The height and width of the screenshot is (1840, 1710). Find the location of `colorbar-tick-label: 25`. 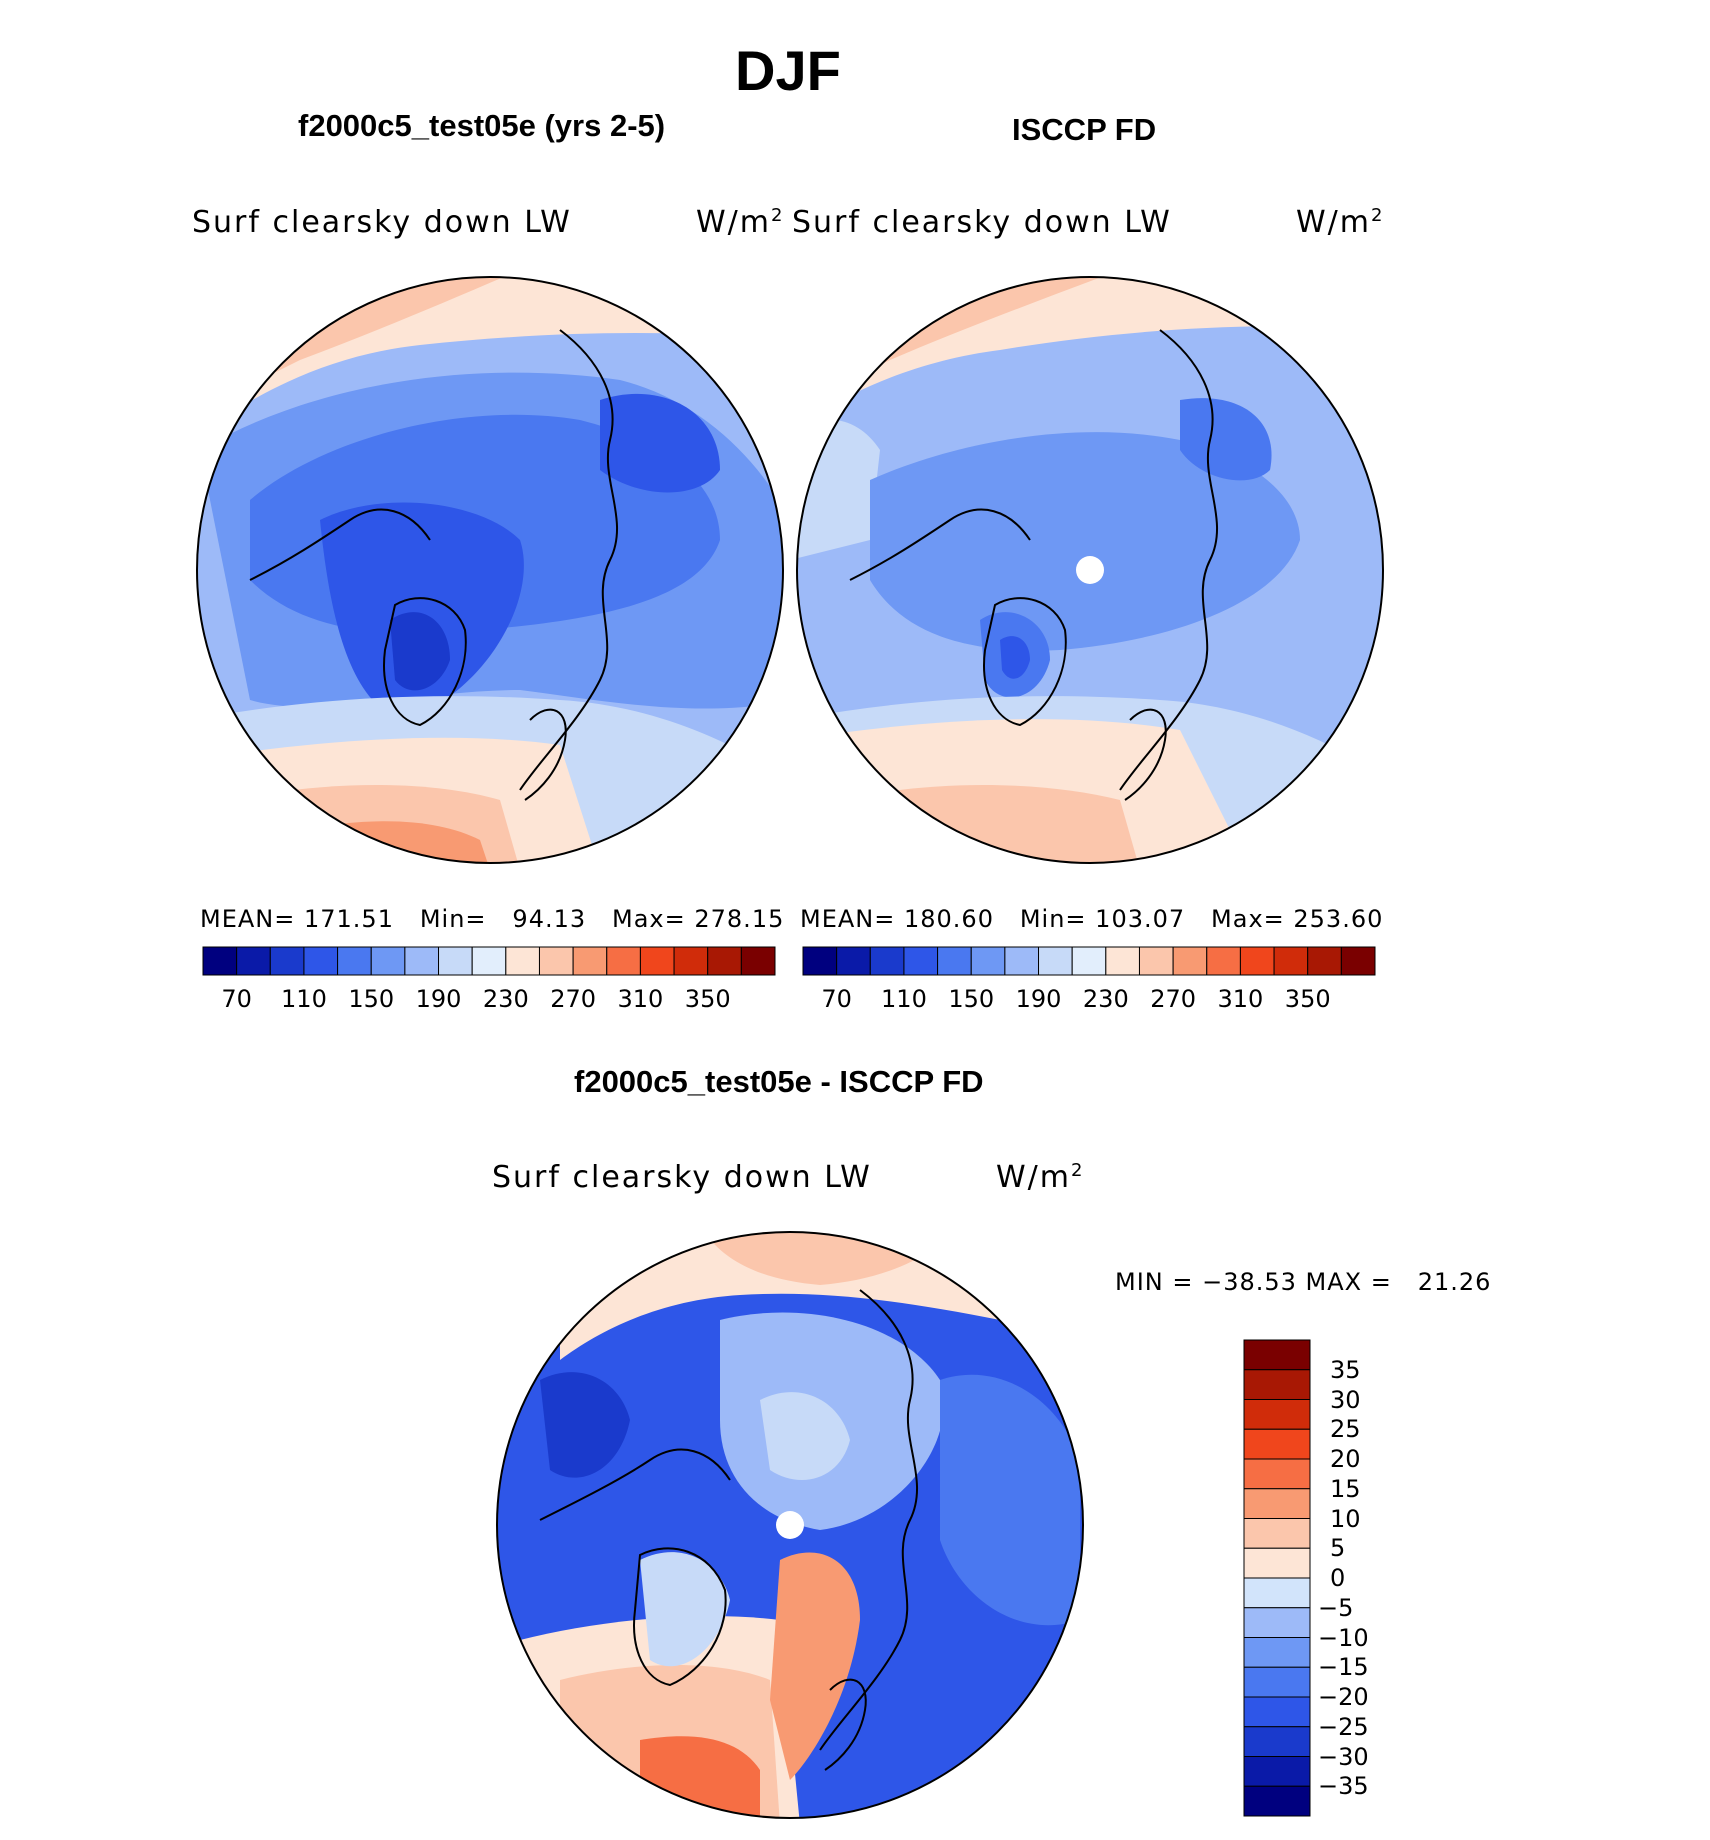

colorbar-tick-label: 25 is located at coordinates (1345, 1429).